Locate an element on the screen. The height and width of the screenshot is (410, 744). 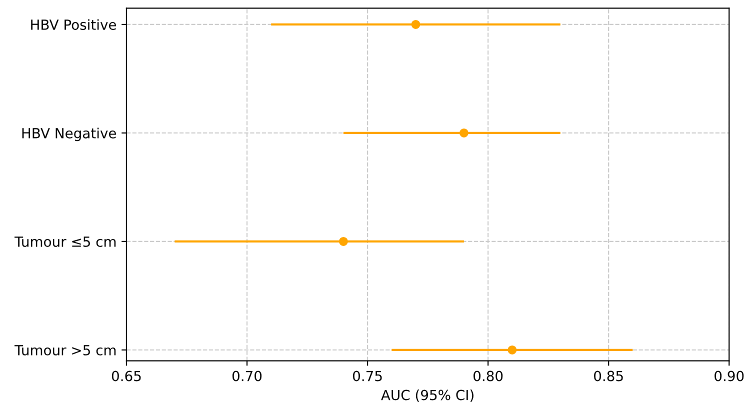
x-tick-label: 0.70 is located at coordinates (247, 376).